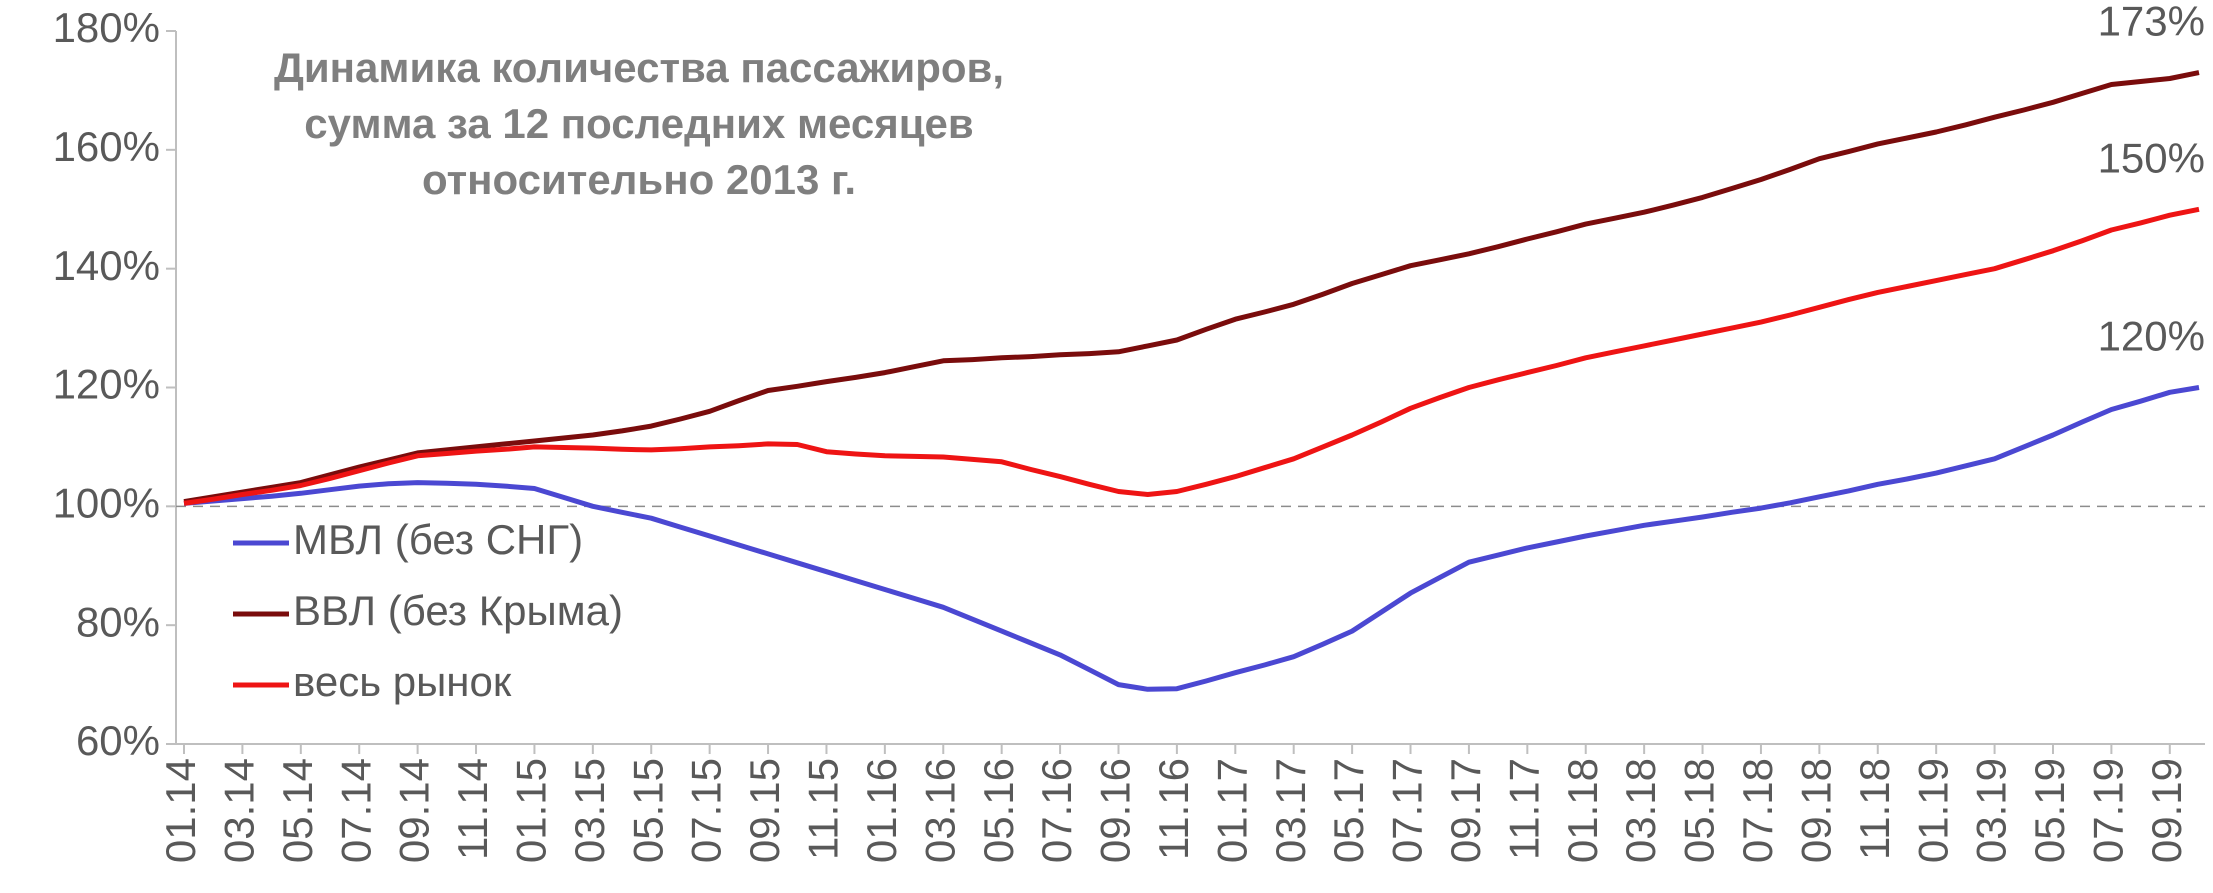 This screenshot has width=2213, height=893. Describe the element at coordinates (106, 502) in the screenshot. I see `y-tick-label: 100%` at that location.